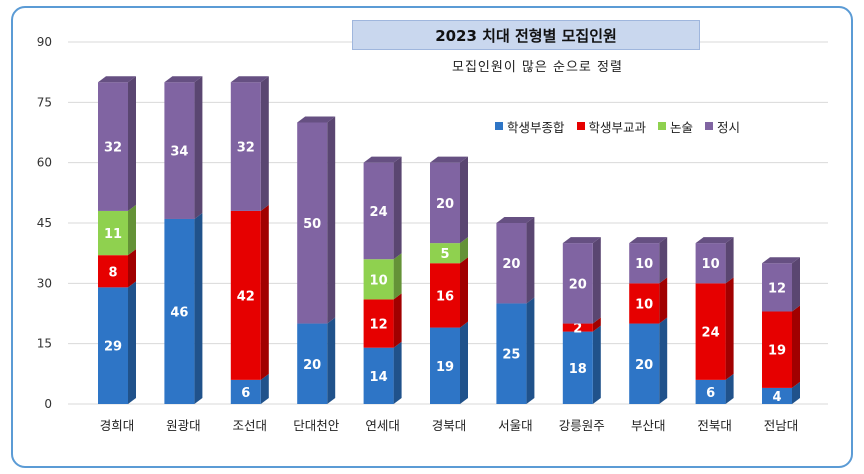 This screenshot has width=864, height=474. I want to click on y-tick-label-60: 60, so click(44, 163).